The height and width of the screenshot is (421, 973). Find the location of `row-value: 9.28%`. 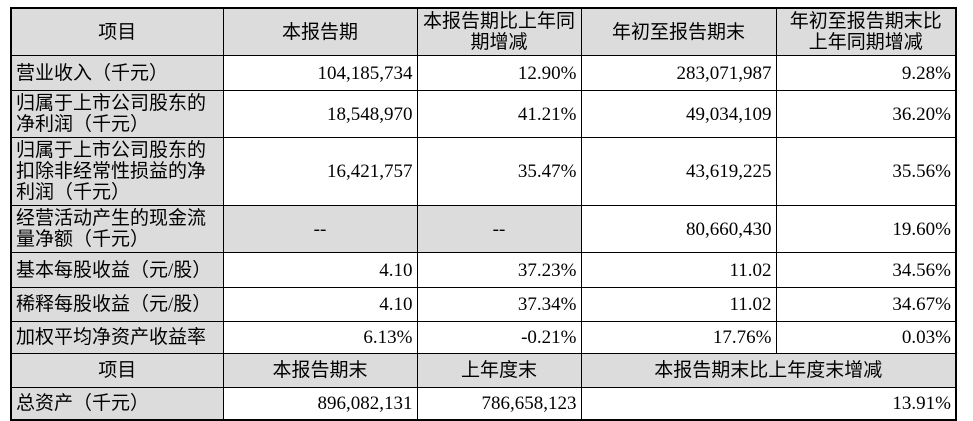

row-value: 9.28% is located at coordinates (866, 73).